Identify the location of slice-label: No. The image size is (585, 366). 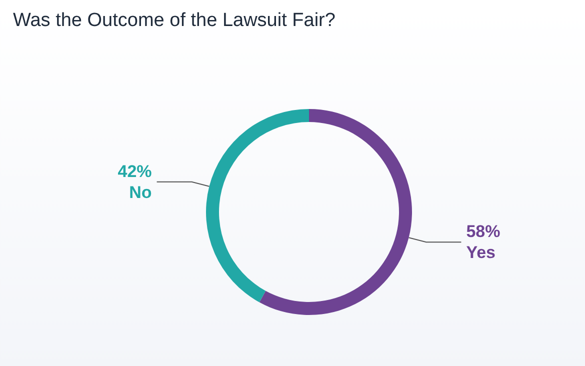
(140, 192).